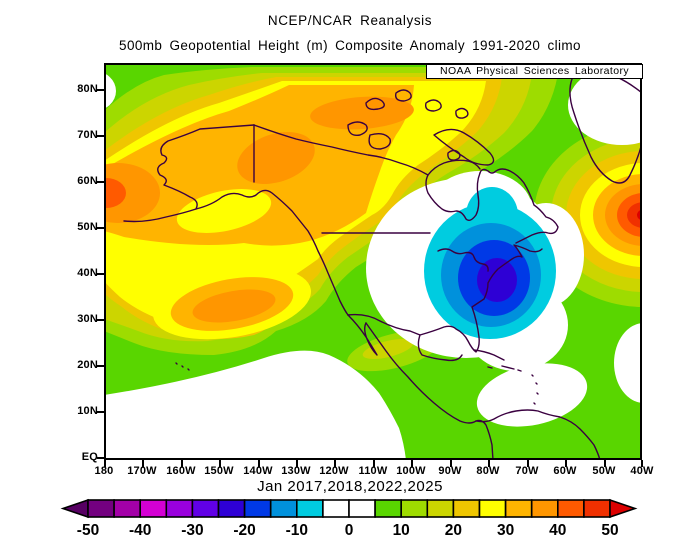 This screenshot has height=542, width=700. What do you see at coordinates (104, 471) in the screenshot?
I see `lon-label-180: 180` at bounding box center [104, 471].